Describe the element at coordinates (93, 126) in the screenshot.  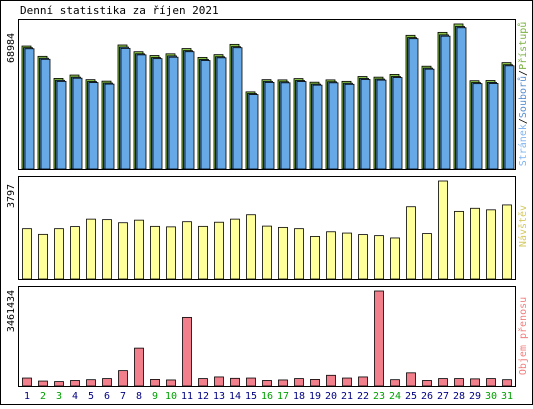
I see `hits-bar-stránek-day-5` at that location.